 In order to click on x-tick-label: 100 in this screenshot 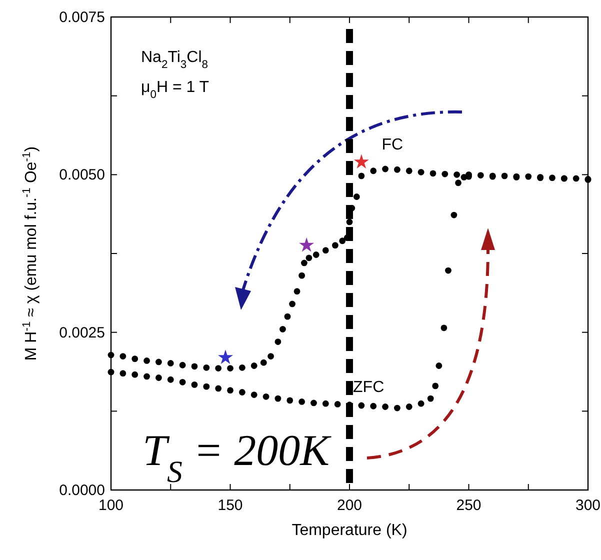, I will do `click(111, 505)`.